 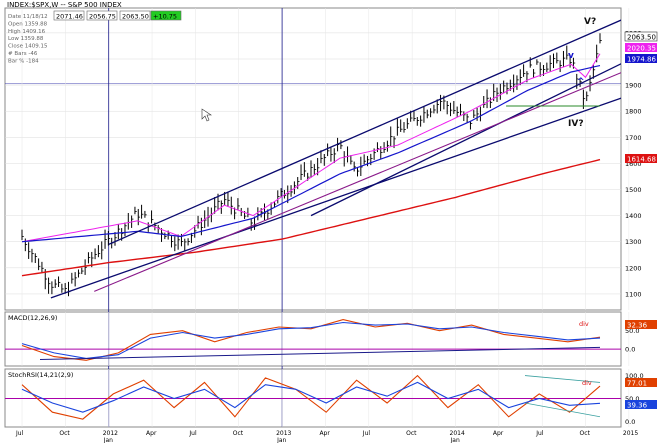 What do you see at coordinates (23, 61) in the screenshot?
I see `info-line: Bar % -184` at bounding box center [23, 61].